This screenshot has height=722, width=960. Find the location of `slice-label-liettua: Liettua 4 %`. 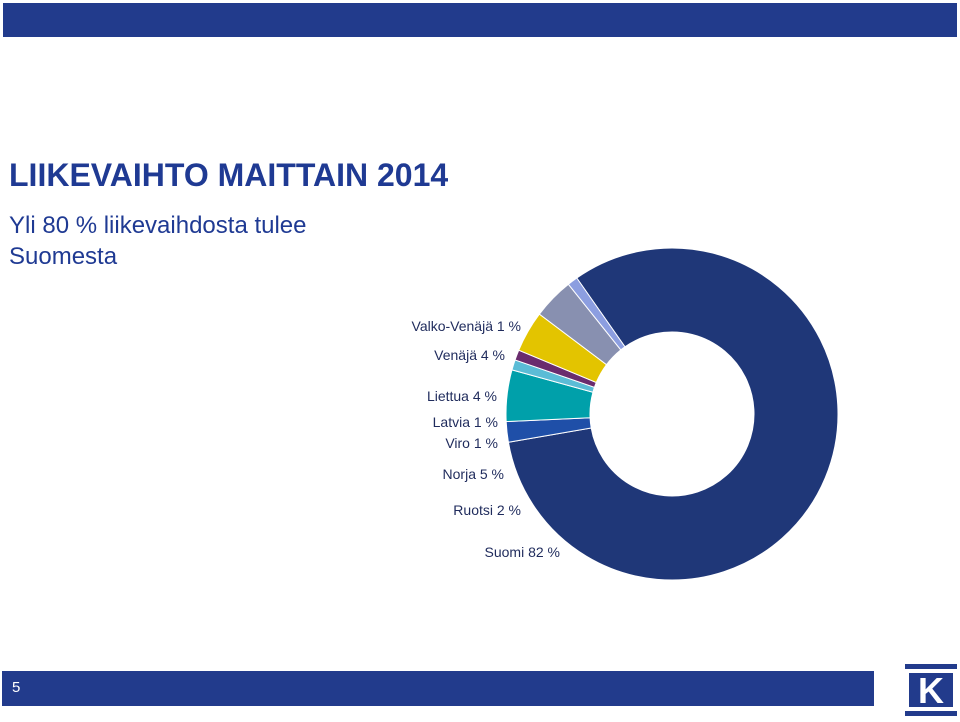

slice-label-liettua: Liettua 4 % is located at coordinates (462, 396).